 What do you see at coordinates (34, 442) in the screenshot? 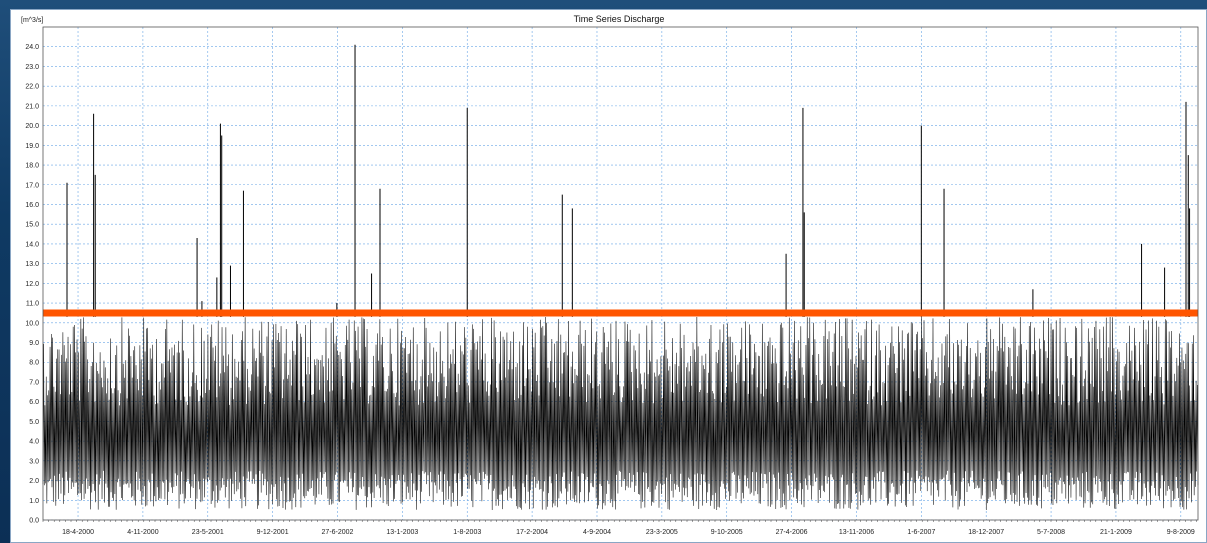
I see `y-tick-label: 4.0` at bounding box center [34, 442].